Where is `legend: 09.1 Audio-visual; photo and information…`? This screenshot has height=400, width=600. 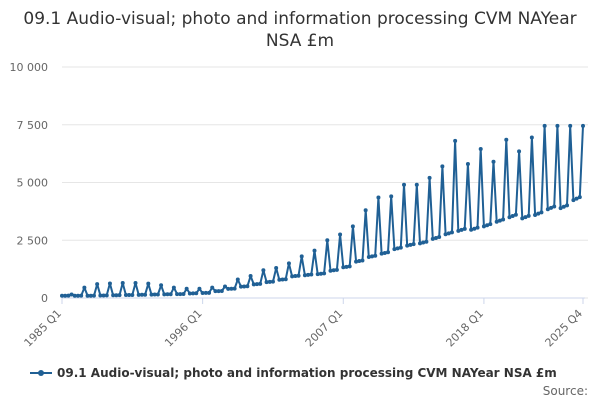 legend: 09.1 Audio-visual; photo and information… is located at coordinates (310, 373).